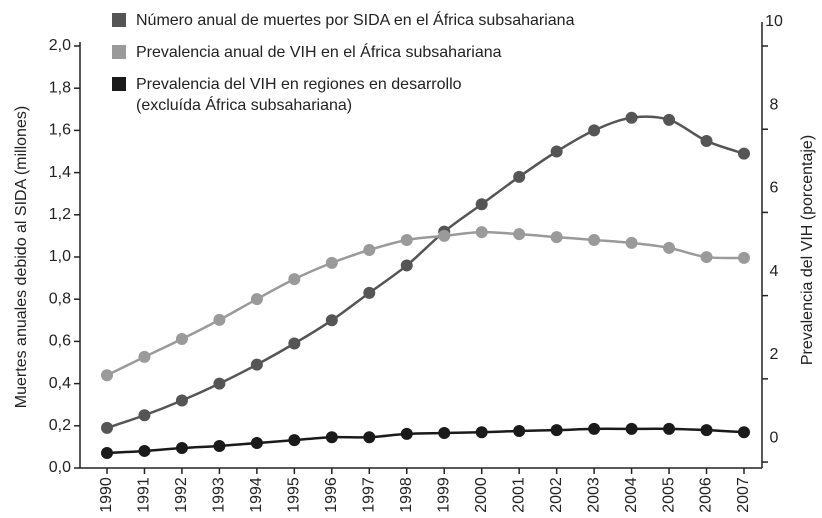 The width and height of the screenshot is (822, 518). What do you see at coordinates (743, 495) in the screenshot?
I see `x-tick-label: 2007` at bounding box center [743, 495].